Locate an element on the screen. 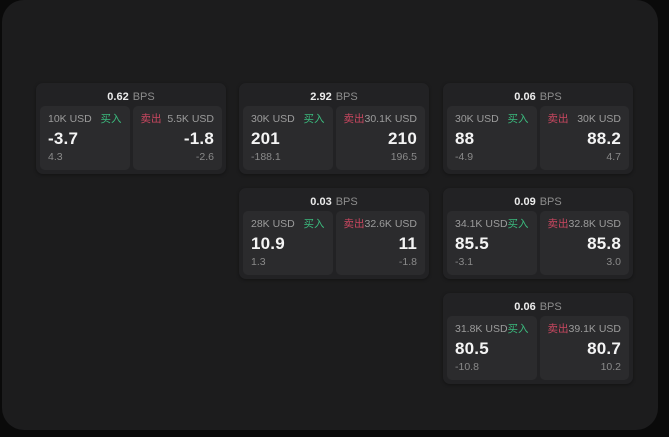 This screenshot has height=437, width=669. buy-amount: 34.1K USD is located at coordinates (481, 224).